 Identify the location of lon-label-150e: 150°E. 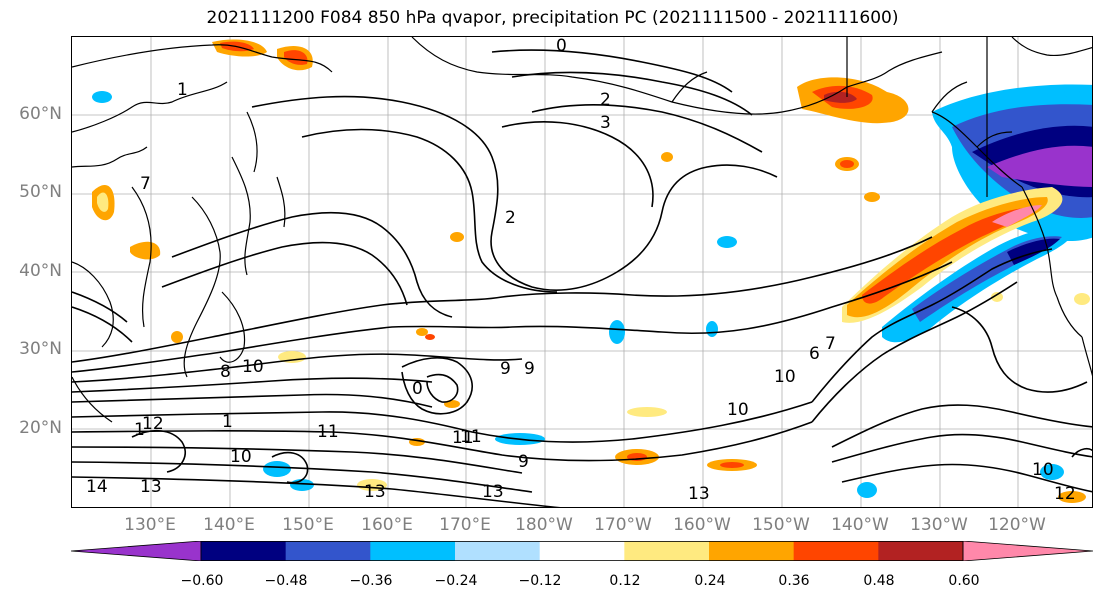
(308, 525).